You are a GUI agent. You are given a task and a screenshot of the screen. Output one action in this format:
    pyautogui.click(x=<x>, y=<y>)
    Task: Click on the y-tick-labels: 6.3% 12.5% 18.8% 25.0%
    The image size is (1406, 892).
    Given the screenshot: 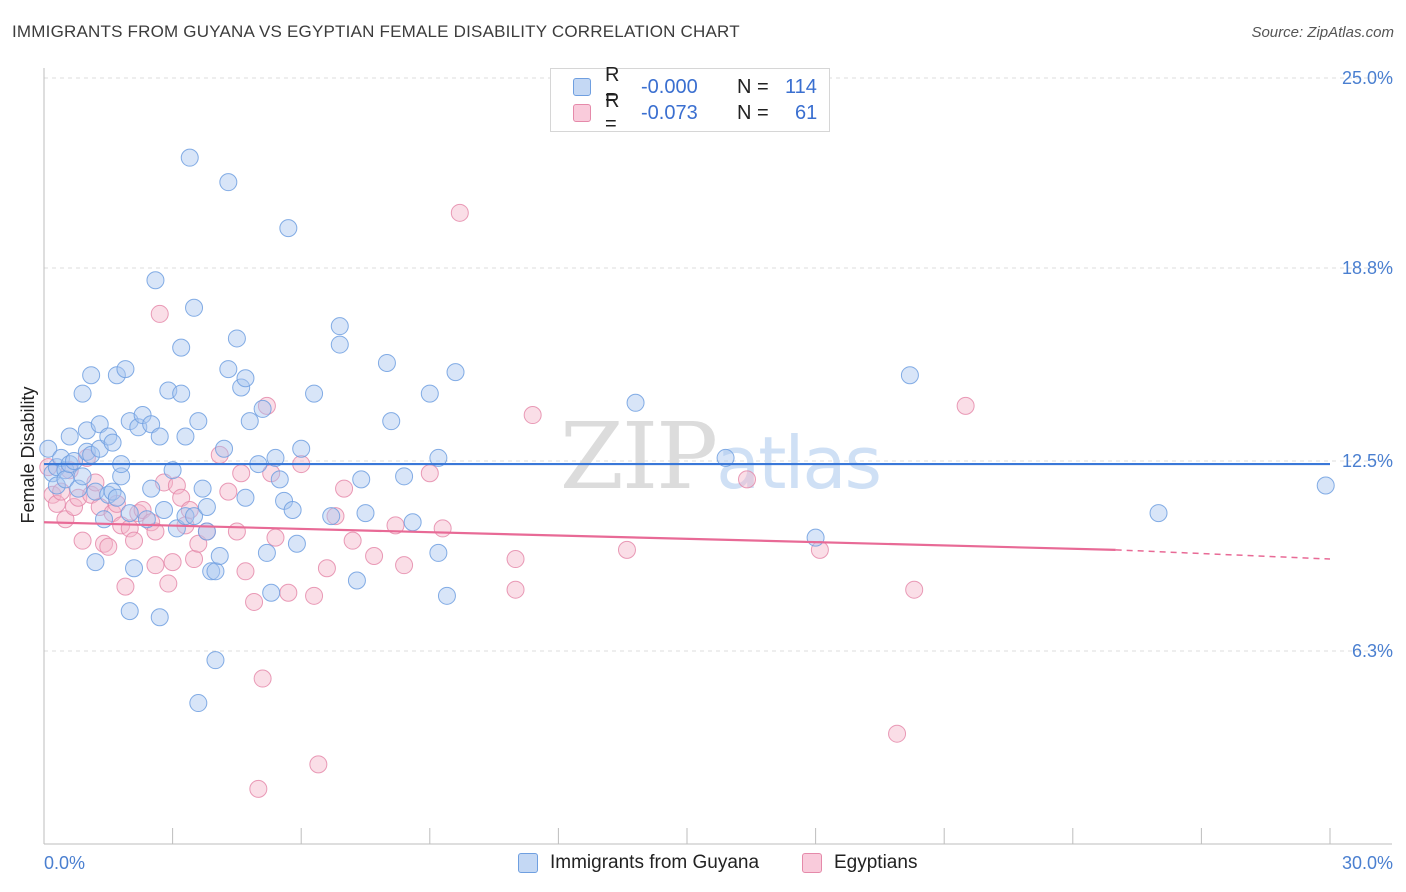 What is the action you would take?
    pyautogui.click(x=1367, y=364)
    